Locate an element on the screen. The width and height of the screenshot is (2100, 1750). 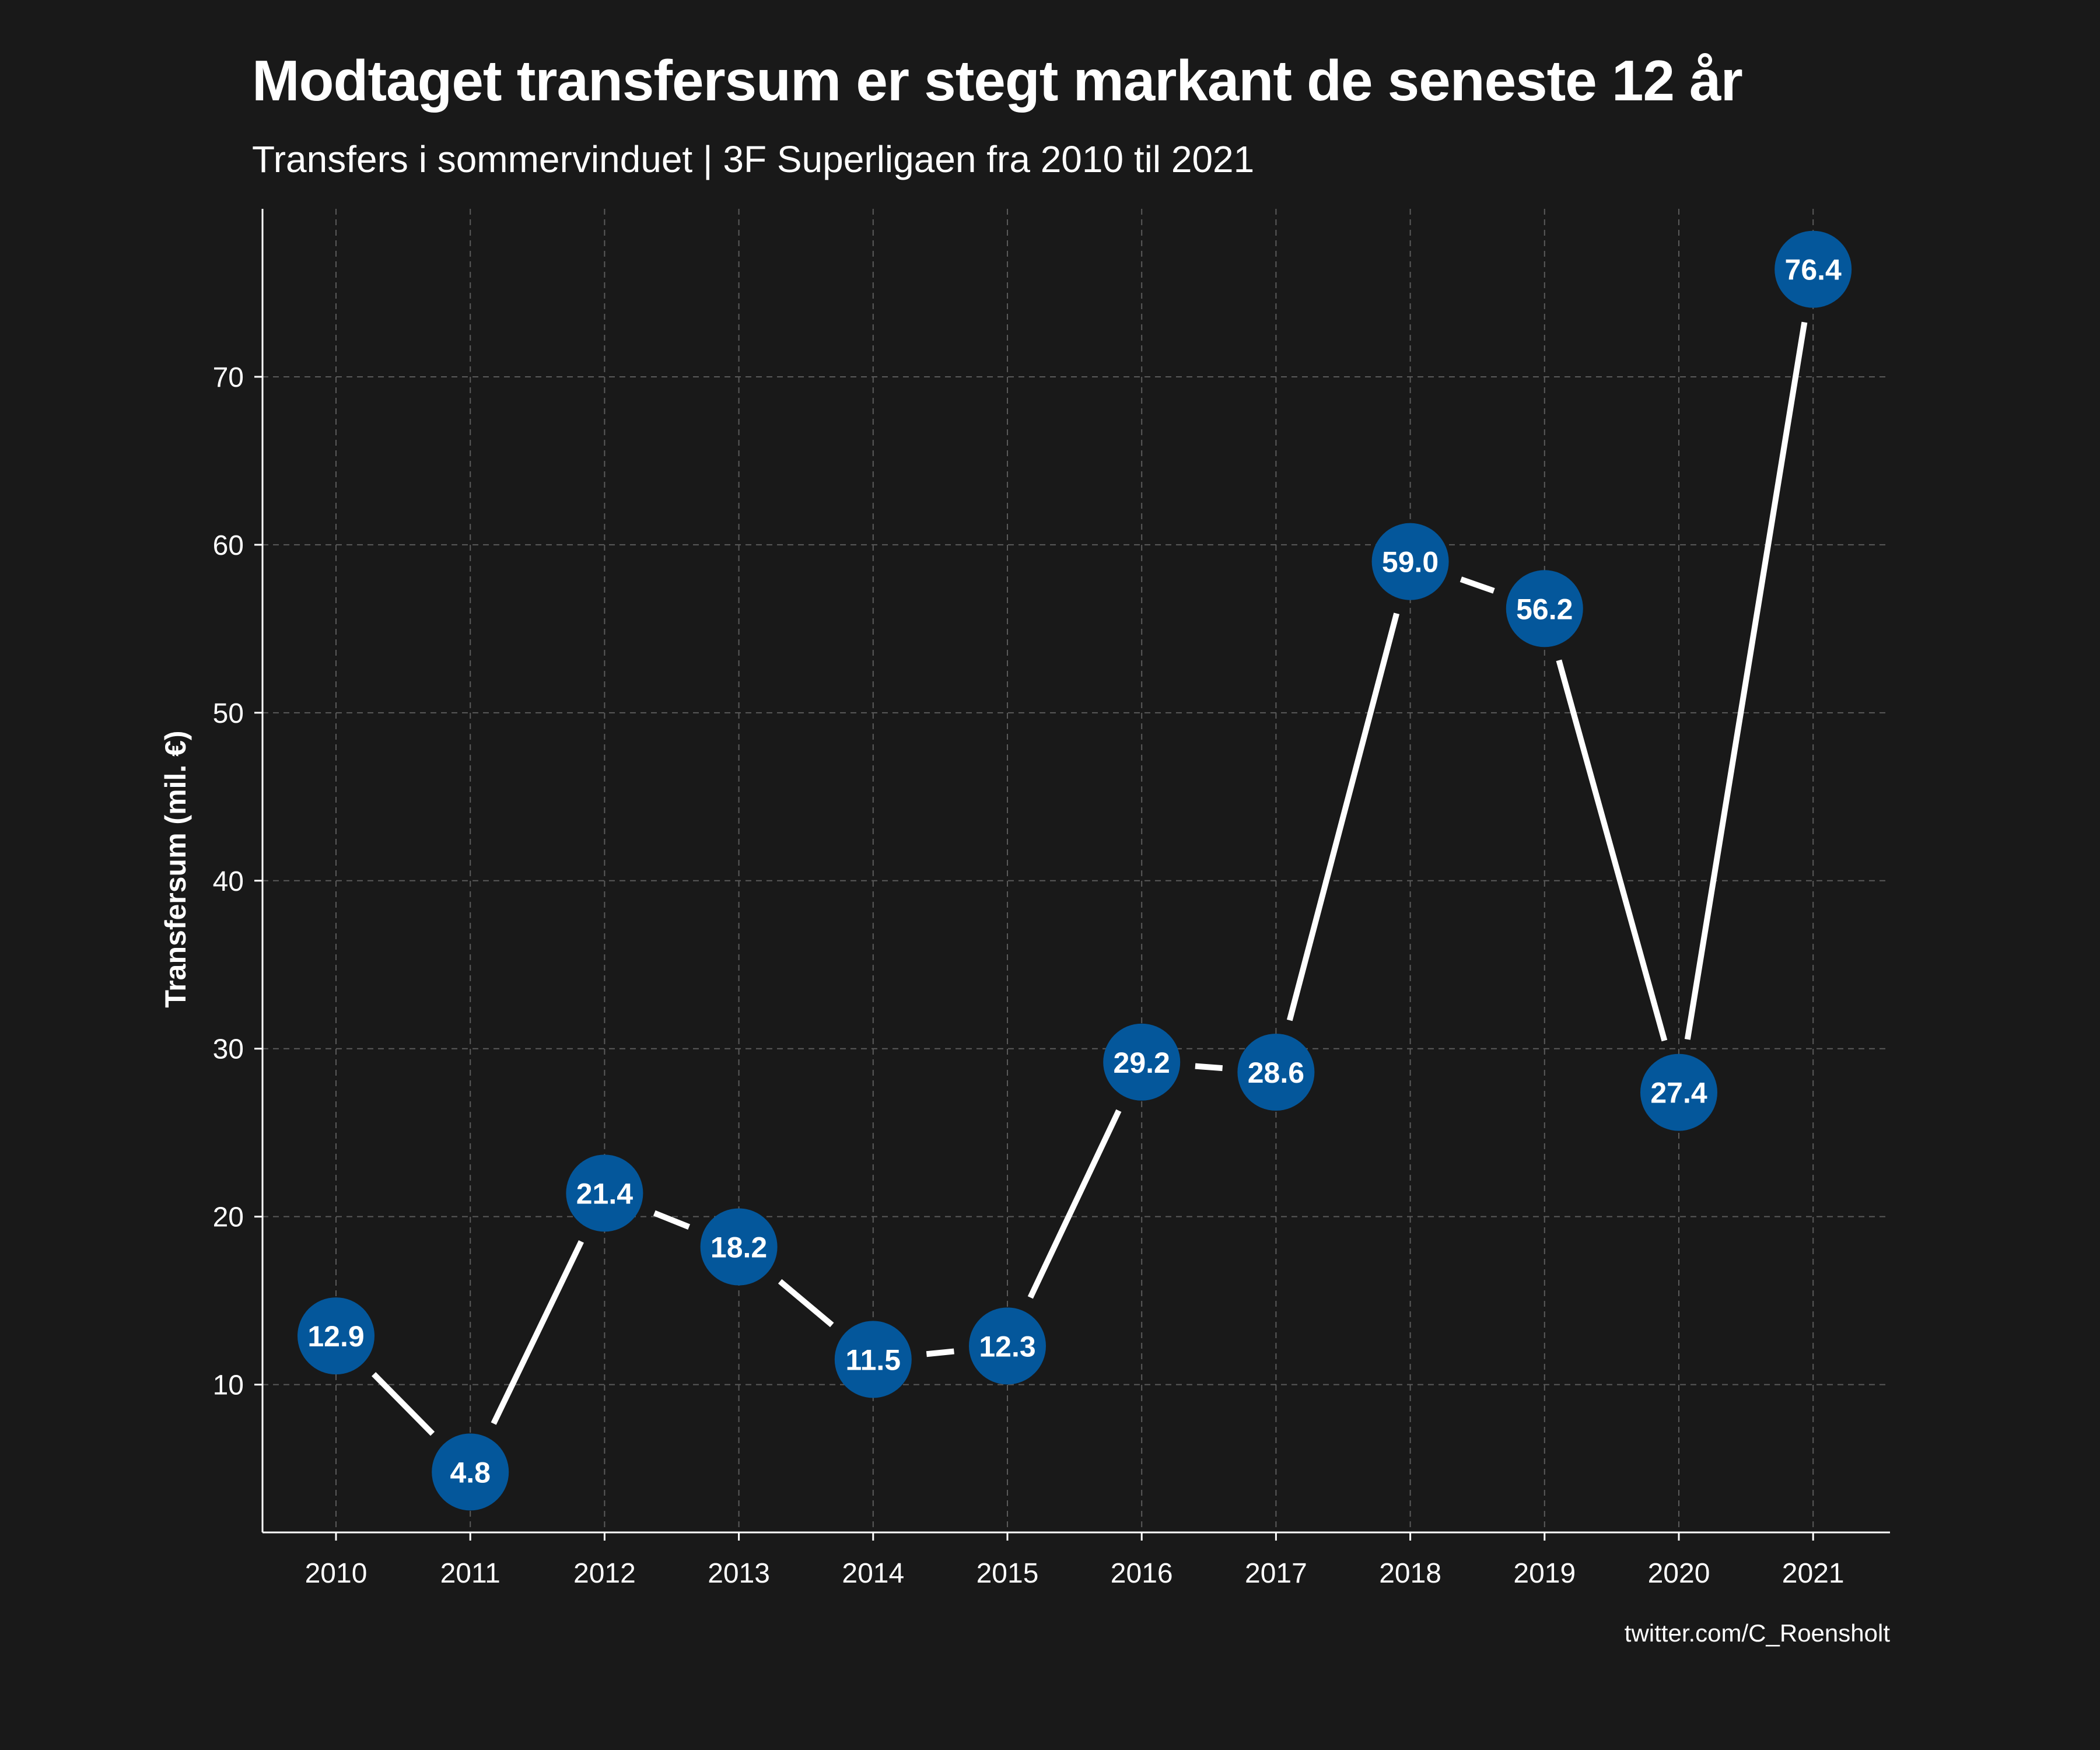
data-label: 12.3 is located at coordinates (1007, 1346).